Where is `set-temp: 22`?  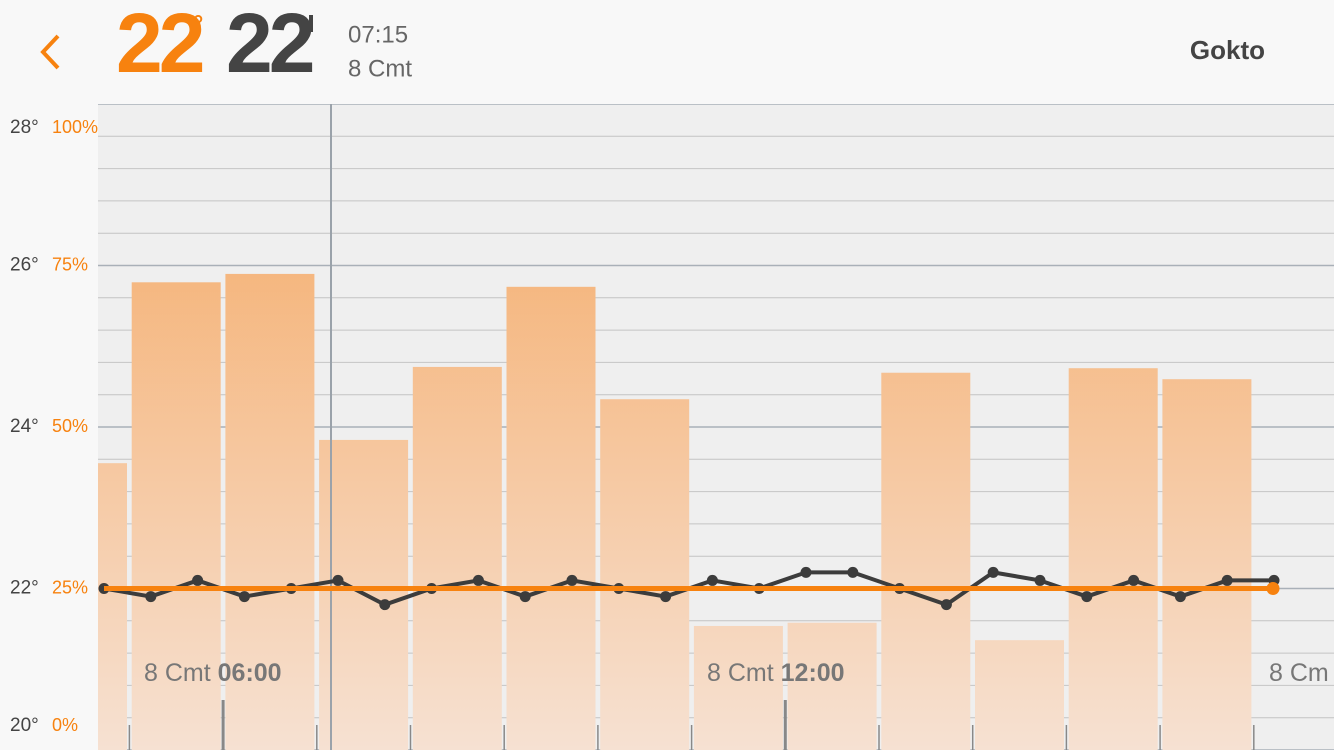 set-temp: 22 is located at coordinates (161, 45).